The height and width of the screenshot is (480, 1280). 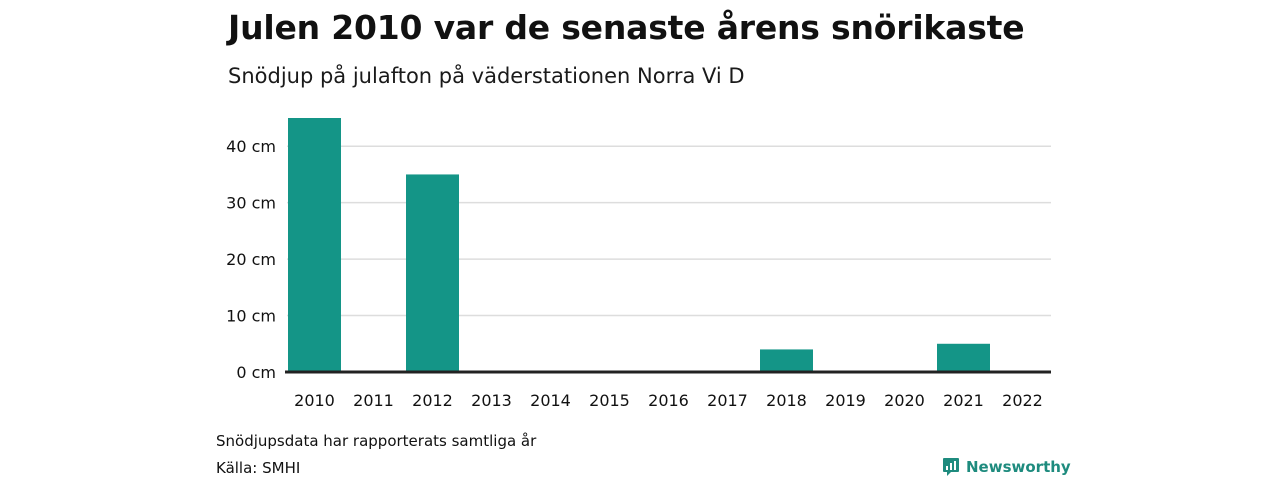 What do you see at coordinates (251, 316) in the screenshot?
I see `y-tick-label: 10 cm` at bounding box center [251, 316].